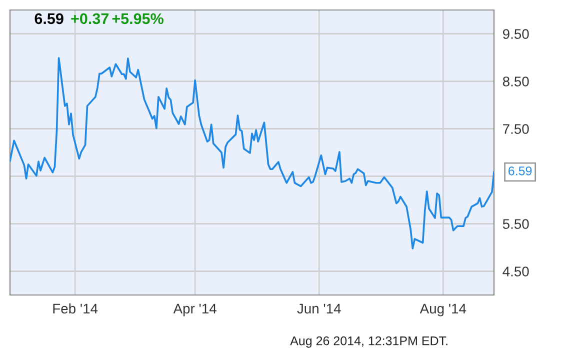 The image size is (575, 358). What do you see at coordinates (515, 81) in the screenshot?
I see `y-tick-label: 8.50` at bounding box center [515, 81].